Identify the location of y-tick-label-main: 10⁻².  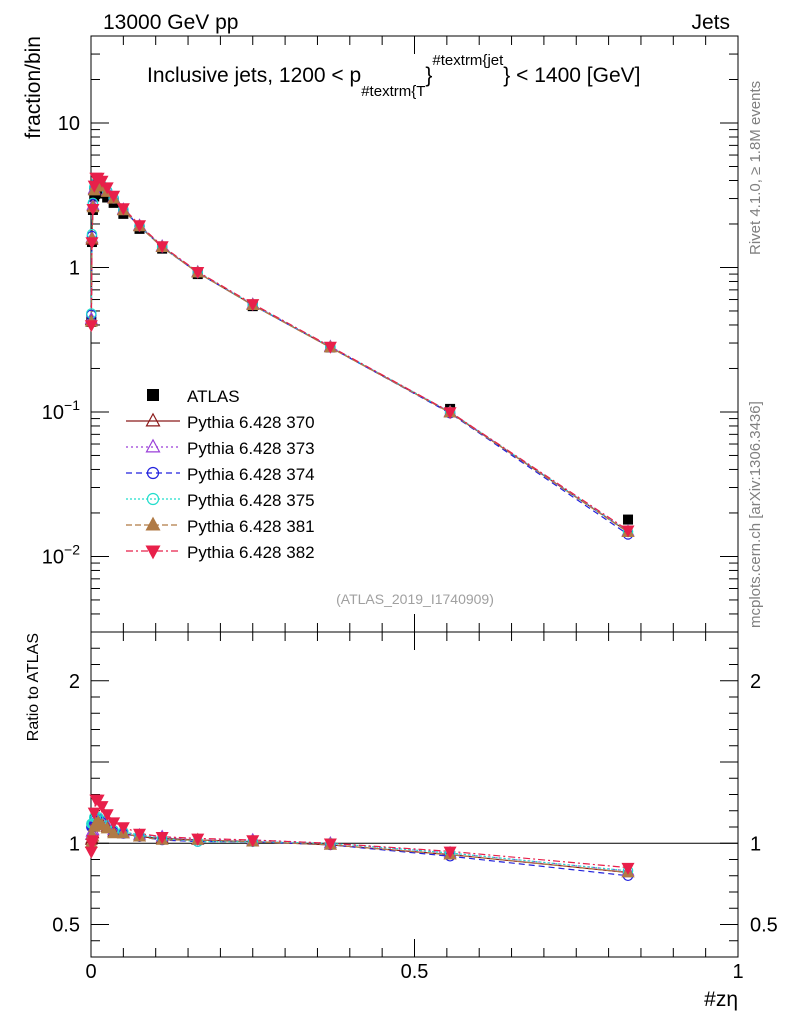
(61, 554).